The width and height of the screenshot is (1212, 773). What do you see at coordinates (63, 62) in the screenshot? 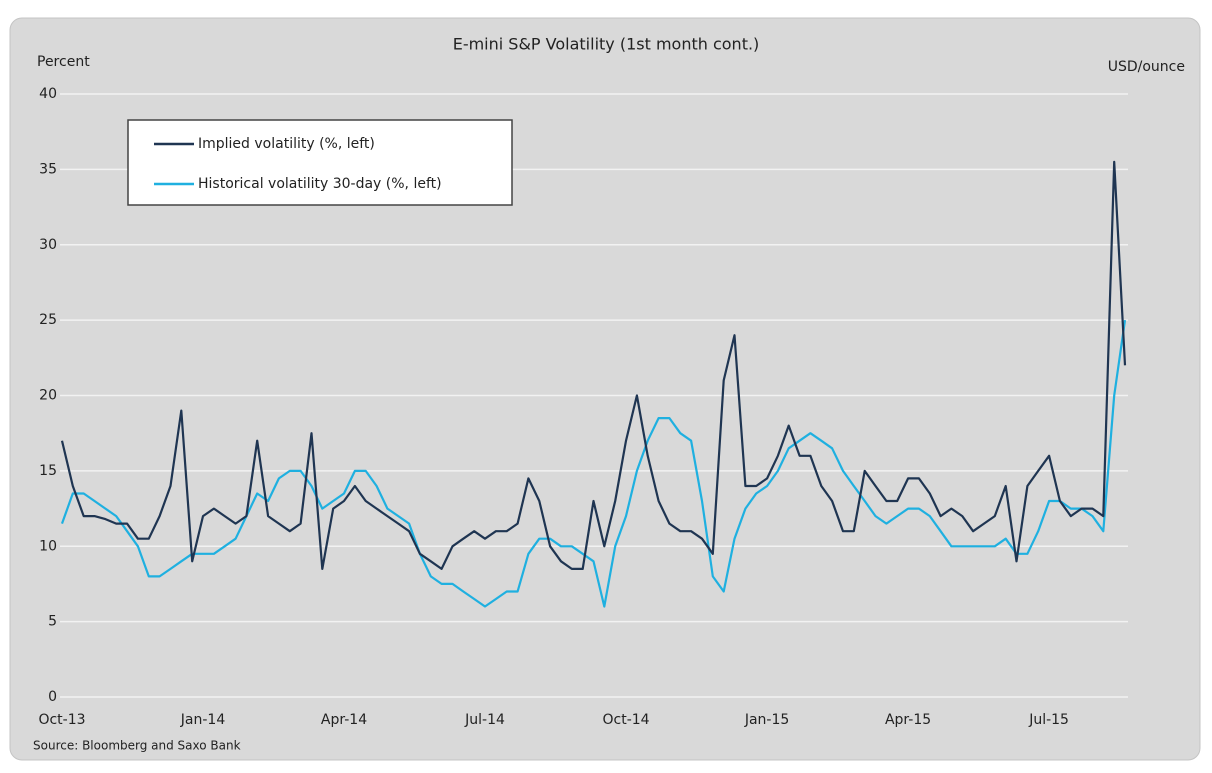
I see `y-axis-label: Percent` at bounding box center [63, 62].